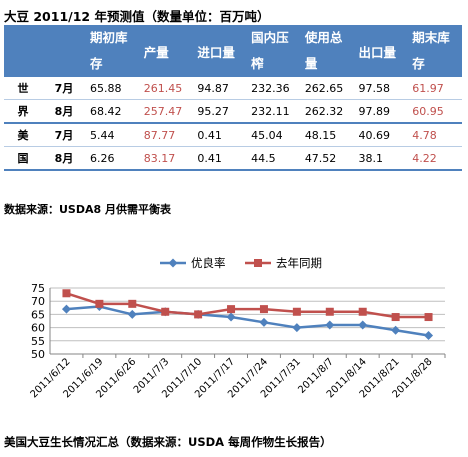 This screenshot has width=468, height=457. Describe the element at coordinates (327, 111) in the screenshot. I see `value-cell: 262.32` at that location.